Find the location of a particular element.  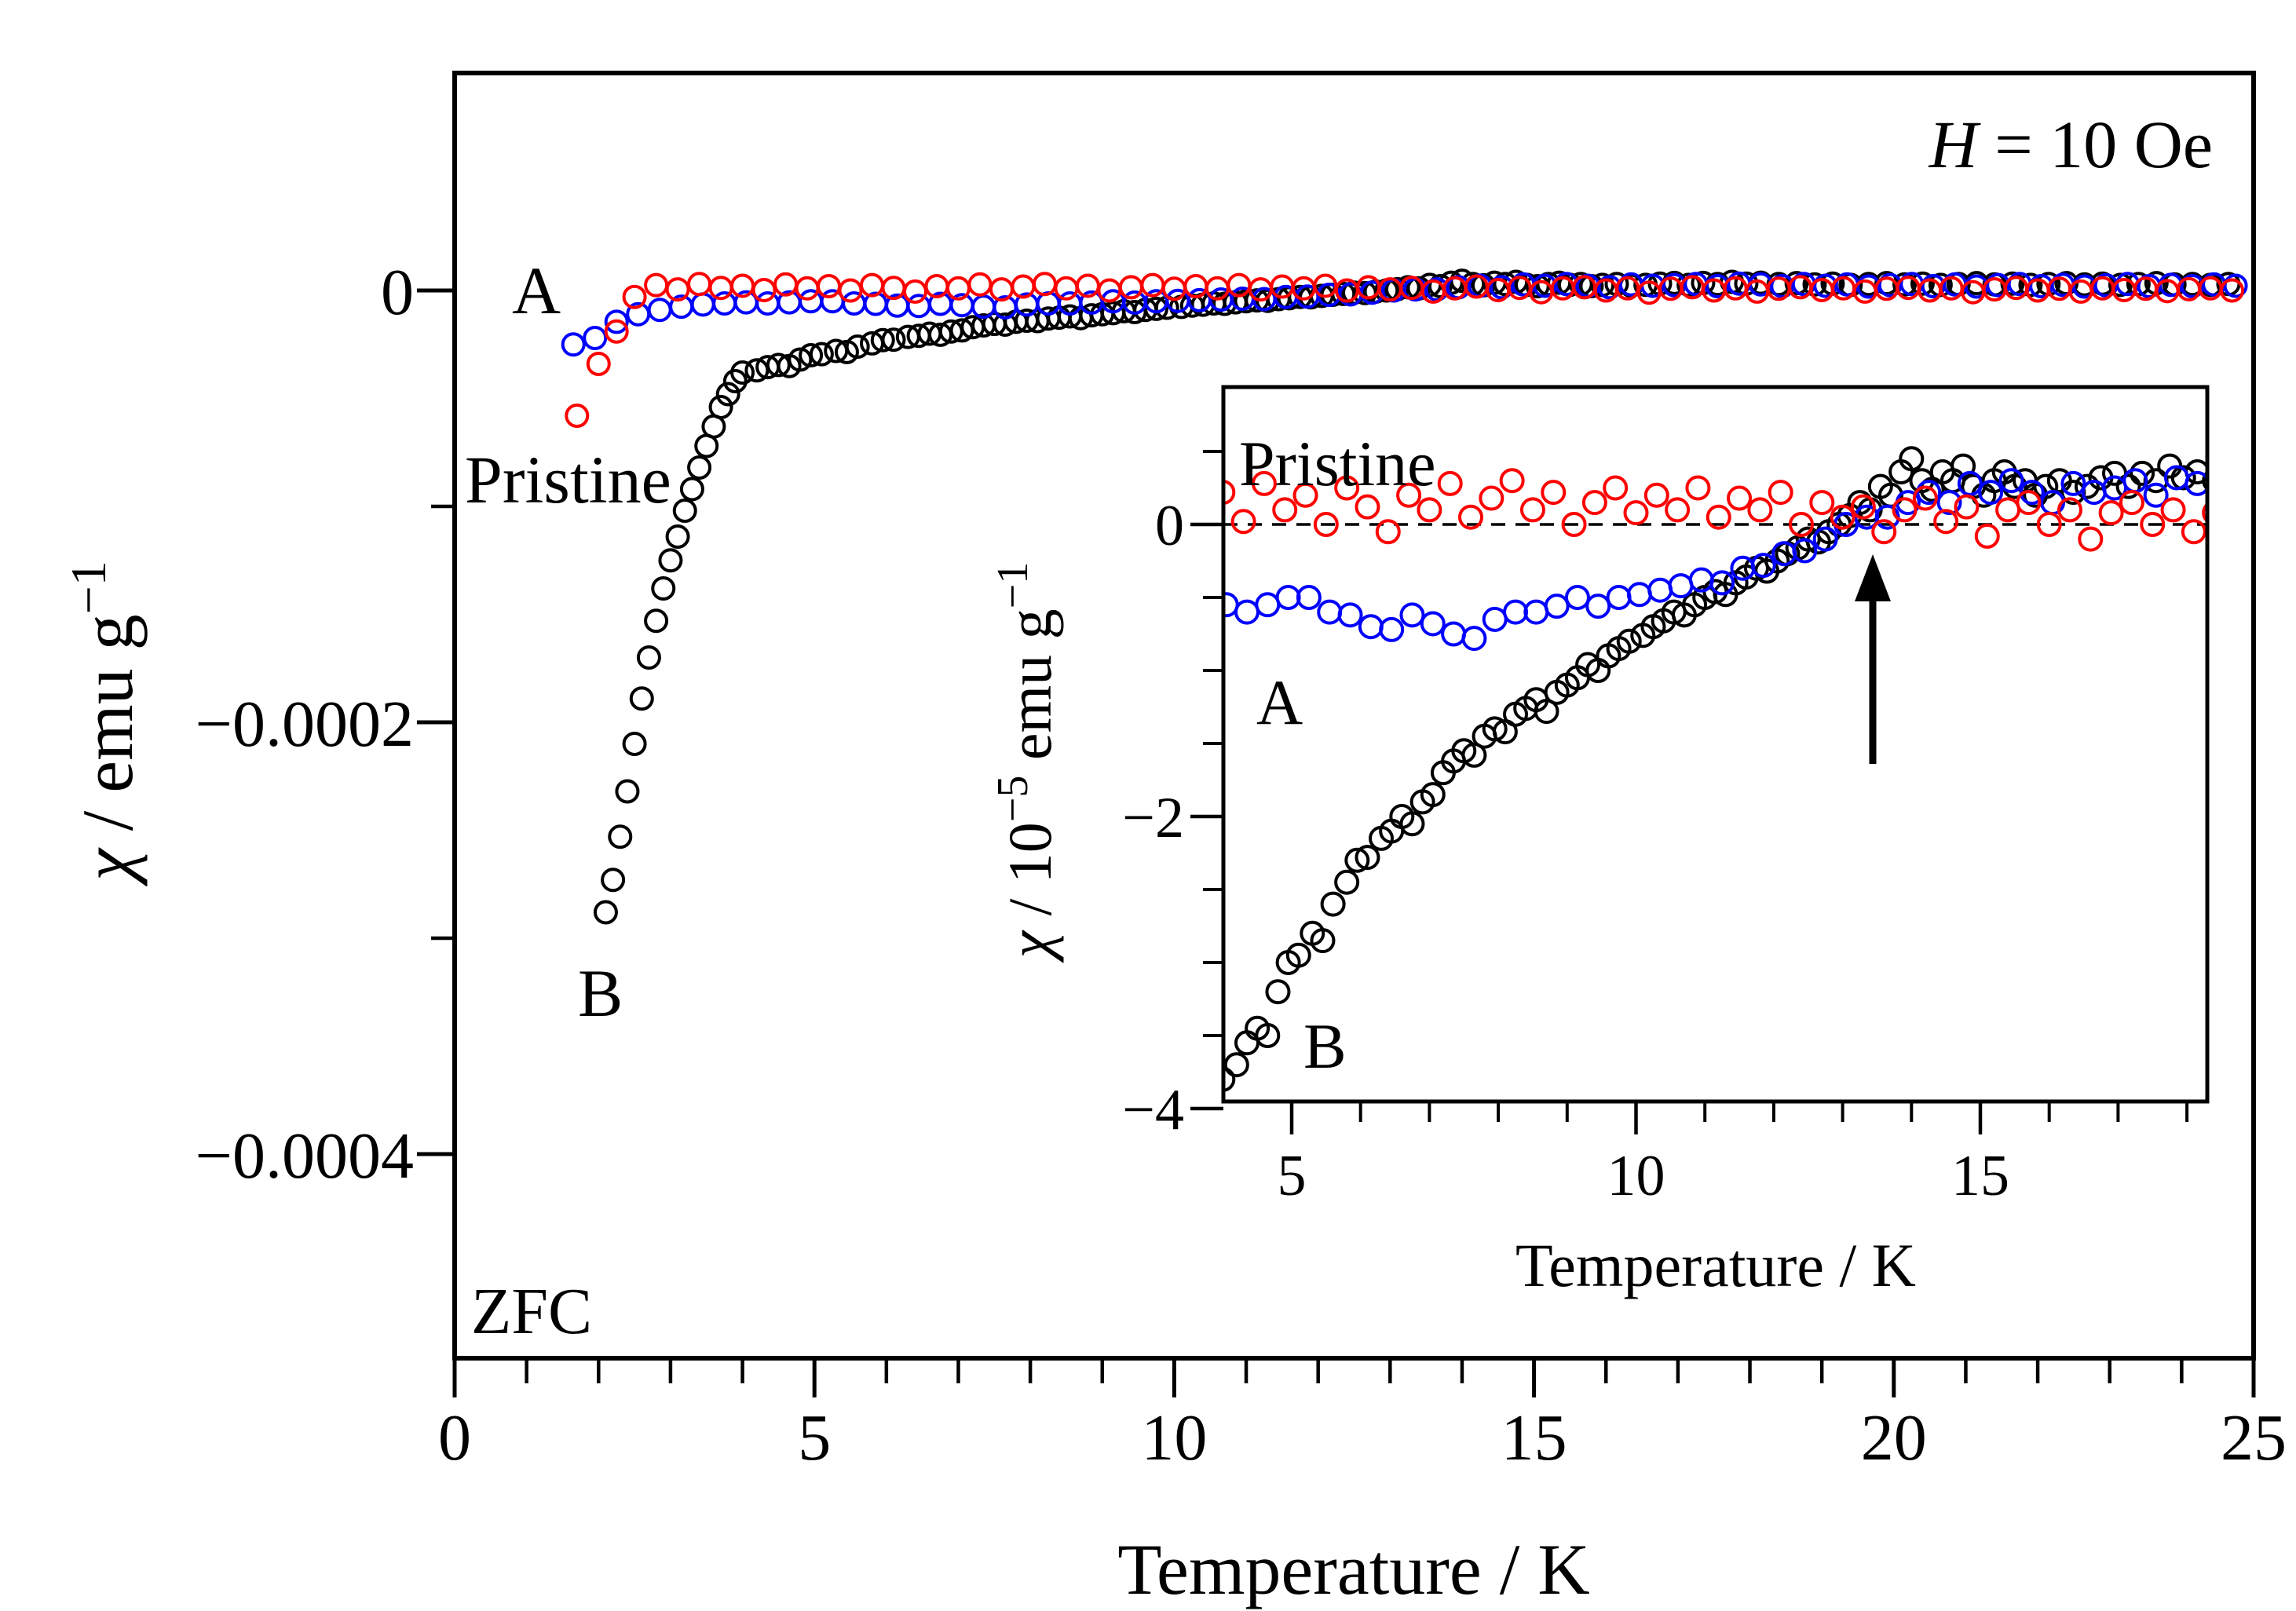

inset-y-tick-label: −4 is located at coordinates (1153, 1110).